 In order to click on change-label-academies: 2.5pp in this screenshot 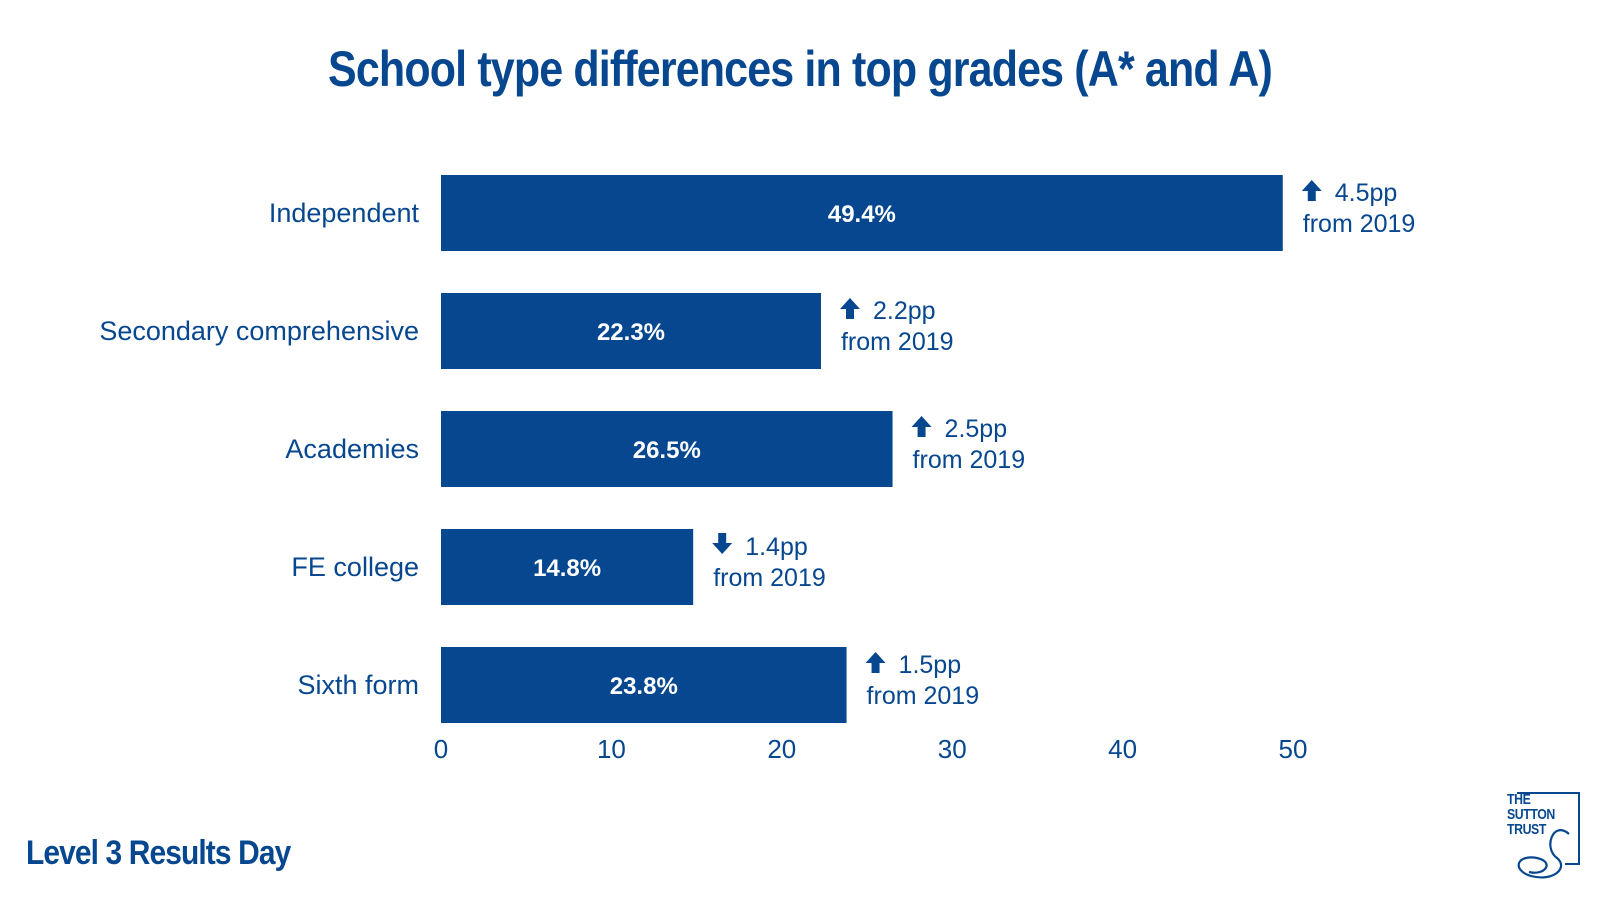, I will do `click(976, 429)`.